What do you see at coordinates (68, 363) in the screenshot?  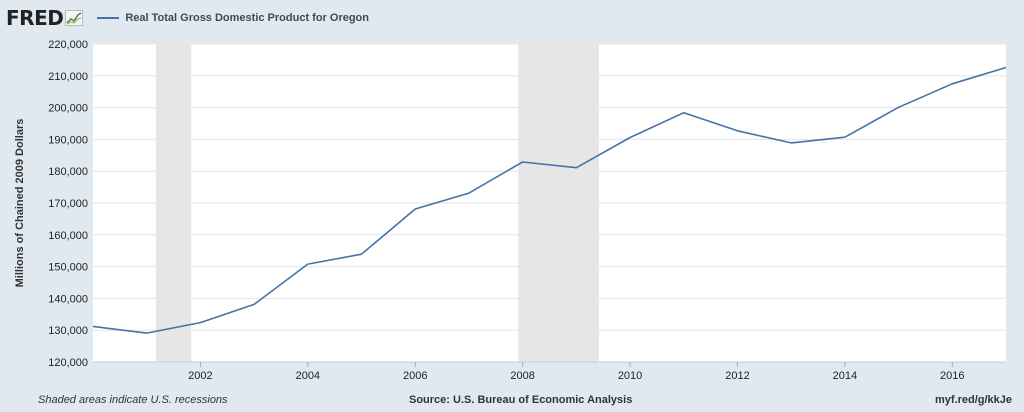 I see `y-tick-label: 120,000` at bounding box center [68, 363].